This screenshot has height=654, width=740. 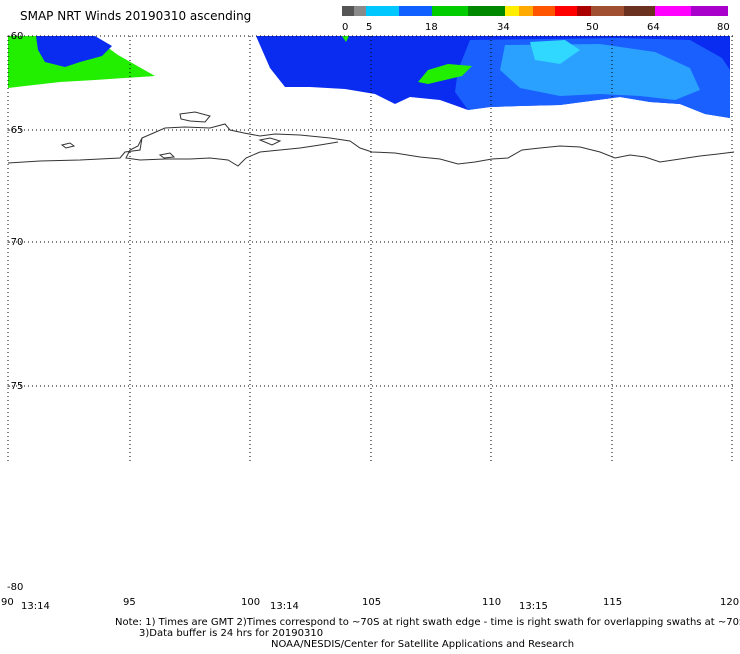 What do you see at coordinates (533, 606) in the screenshot?
I see `swath-time: 13:15` at bounding box center [533, 606].